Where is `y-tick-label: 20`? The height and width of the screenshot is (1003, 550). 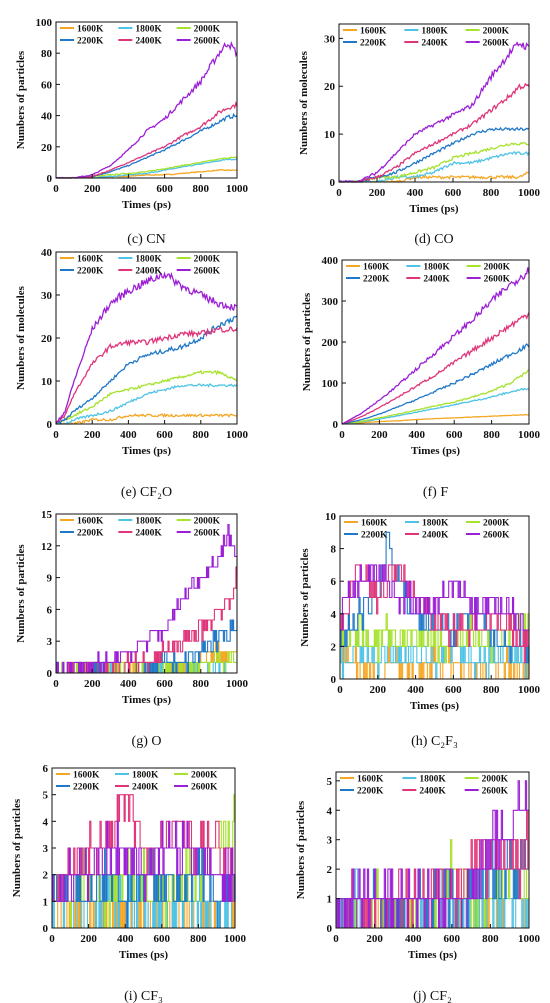 y-tick-label: 20 is located at coordinates (47, 148).